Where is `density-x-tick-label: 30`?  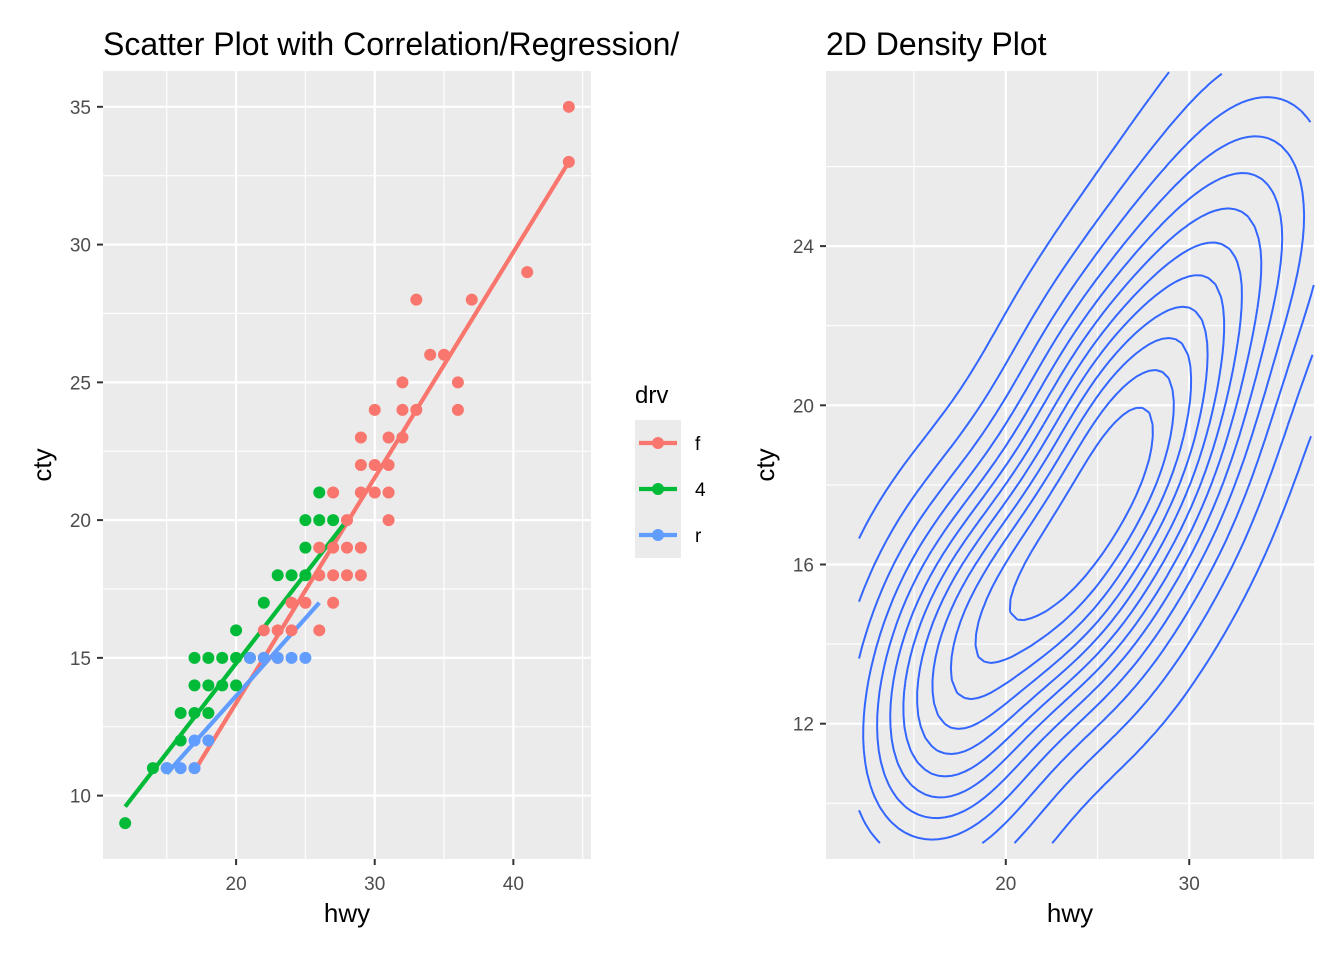 density-x-tick-label: 30 is located at coordinates (1189, 884).